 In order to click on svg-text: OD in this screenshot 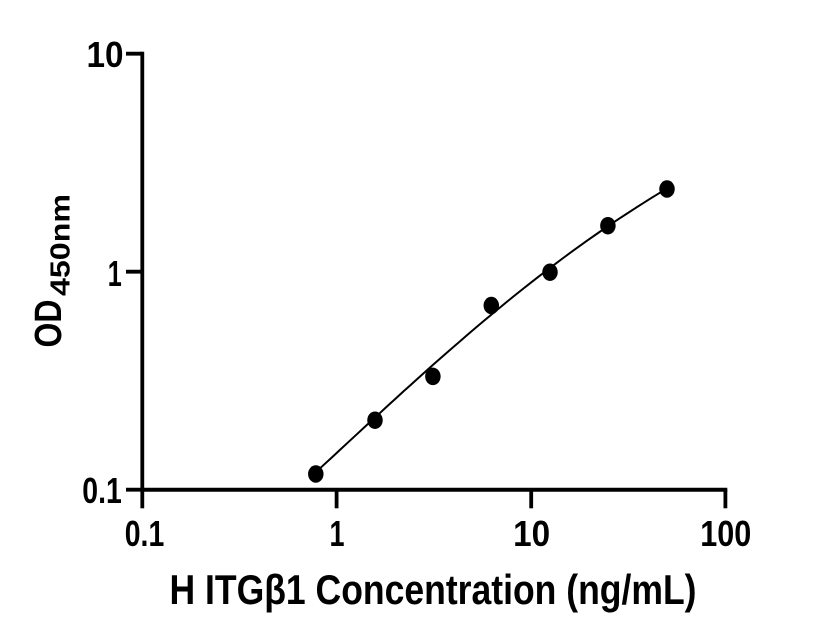, I will do `click(49, 324)`.